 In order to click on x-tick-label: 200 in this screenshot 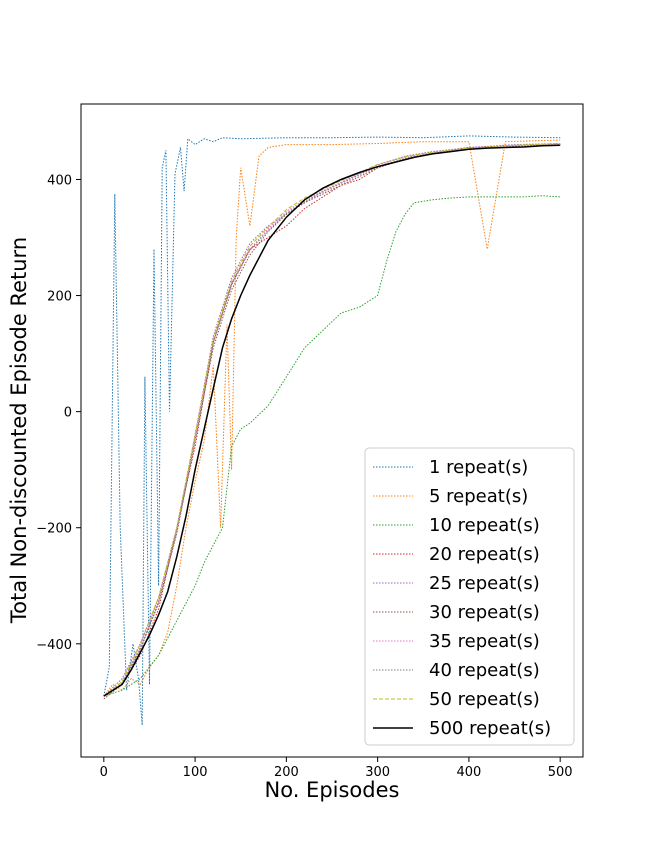, I will do `click(286, 772)`.